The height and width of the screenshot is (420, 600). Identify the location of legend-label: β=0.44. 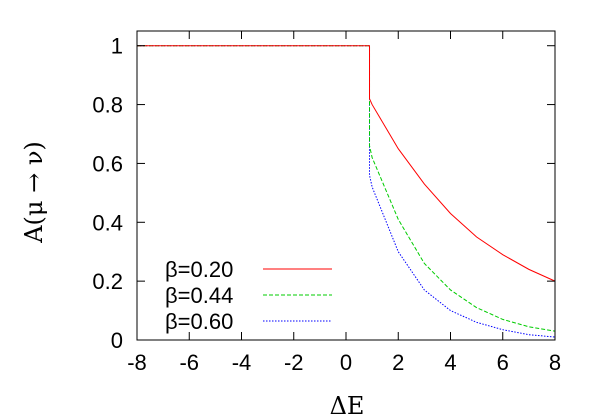
(199, 295).